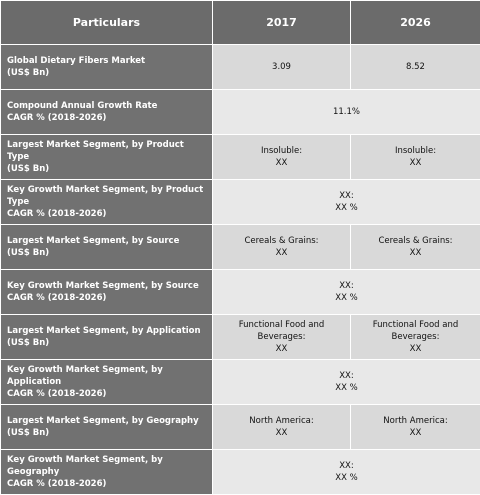 This screenshot has width=480, height=495. What do you see at coordinates (282, 23) in the screenshot?
I see `header-cell: 2017` at bounding box center [282, 23].